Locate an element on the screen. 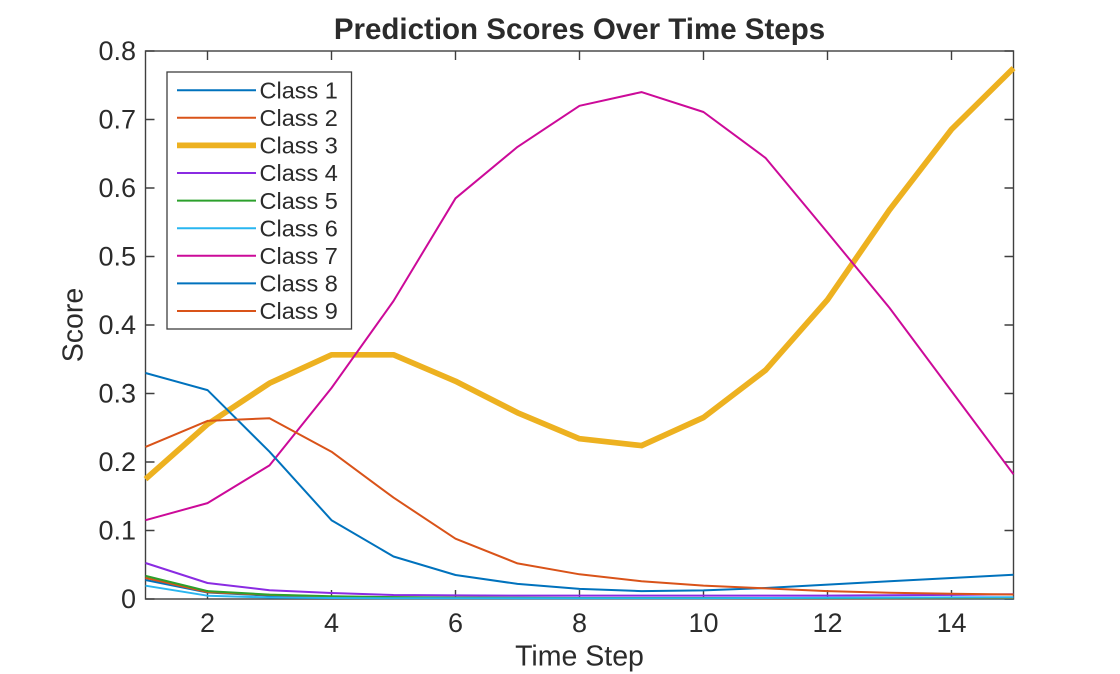 The height and width of the screenshot is (674, 1120). svg-text: Class 8 is located at coordinates (299, 284).